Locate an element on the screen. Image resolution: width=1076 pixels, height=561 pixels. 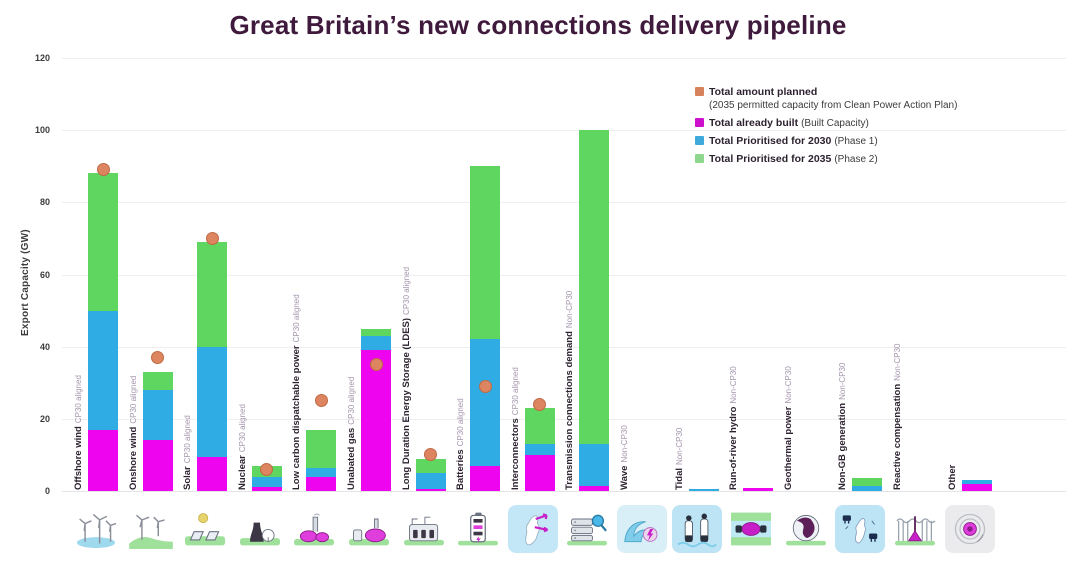
category-name: Tidal is located at coordinates (679, 479).